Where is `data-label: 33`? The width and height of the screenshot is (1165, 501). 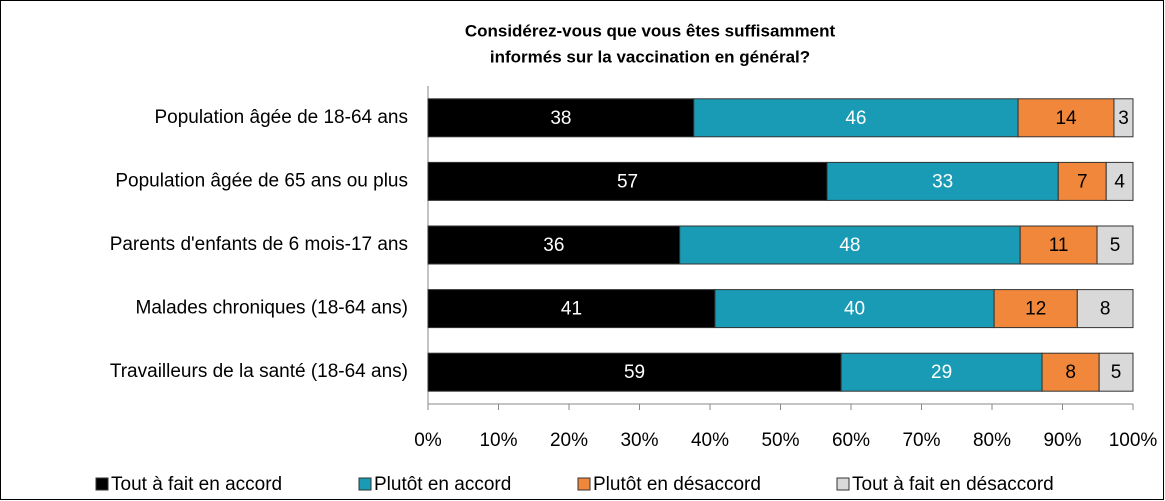 data-label: 33 is located at coordinates (942, 181).